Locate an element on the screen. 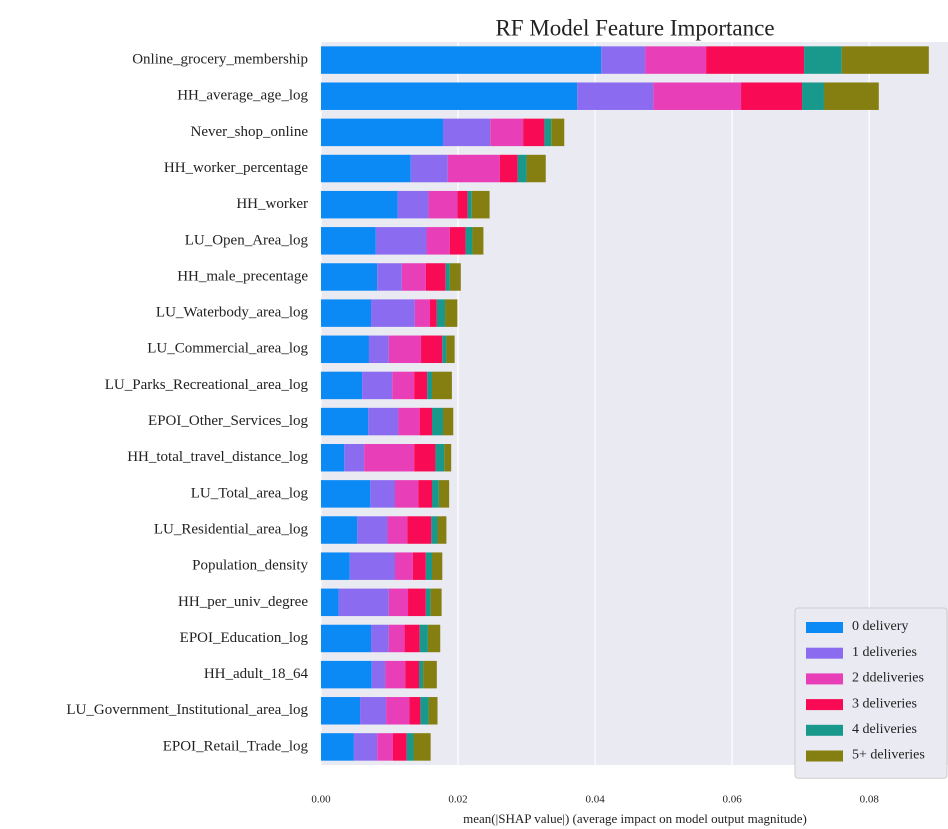  y-tick-label: LU_Total_area_log is located at coordinates (250, 493).